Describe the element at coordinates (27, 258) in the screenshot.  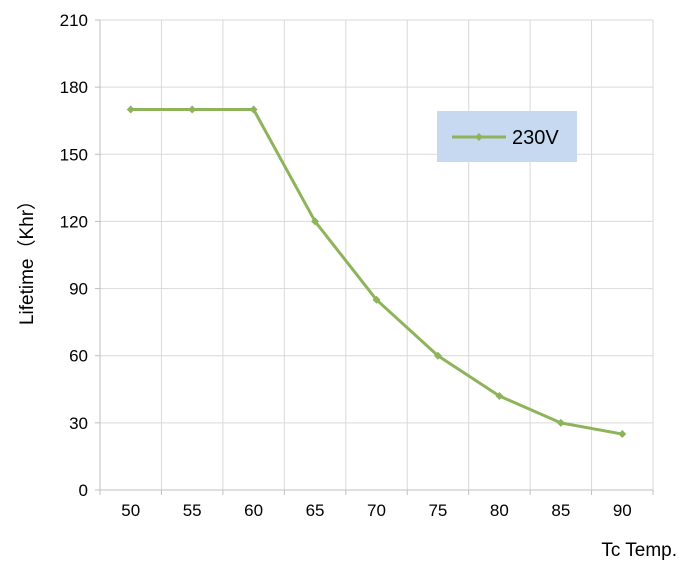
I see `y-axis-title: Lifetime（Khr）` at that location.